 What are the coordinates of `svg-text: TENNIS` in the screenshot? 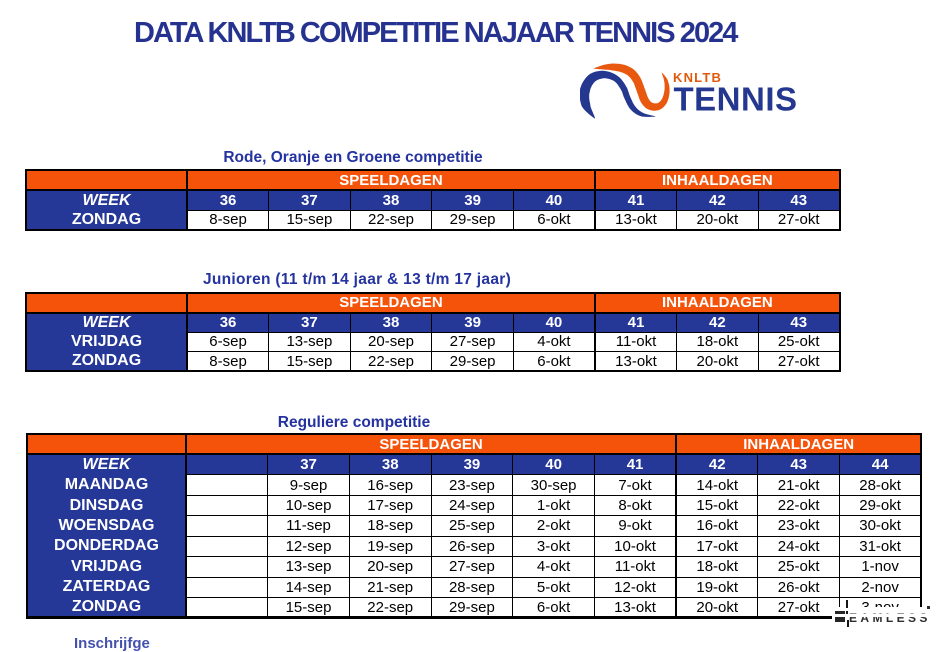 It's located at (736, 99).